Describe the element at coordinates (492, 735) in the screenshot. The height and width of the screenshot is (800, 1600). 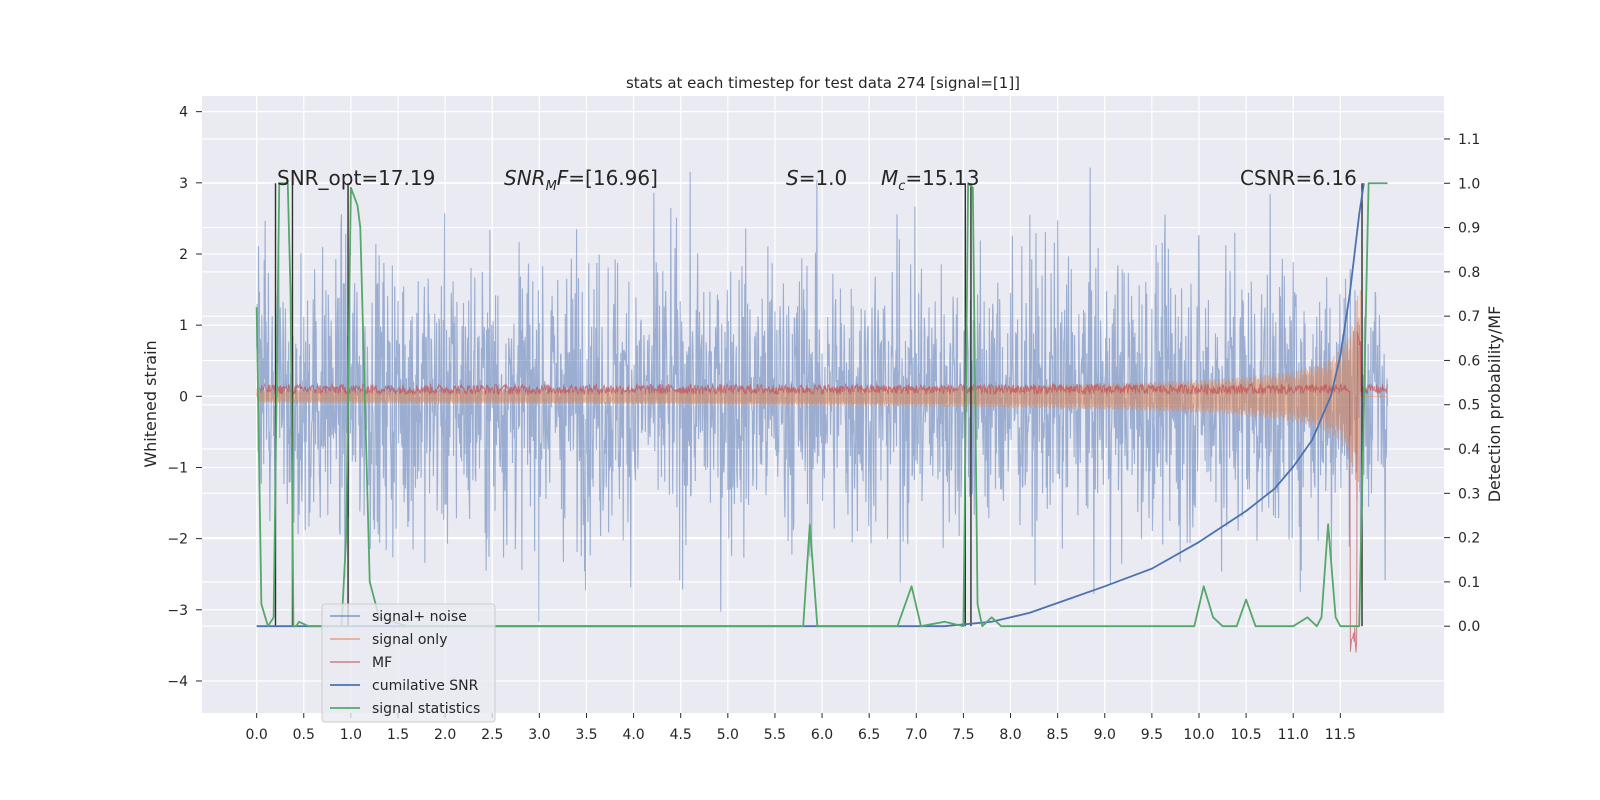
I see `x-tick-label: 2.5` at that location.